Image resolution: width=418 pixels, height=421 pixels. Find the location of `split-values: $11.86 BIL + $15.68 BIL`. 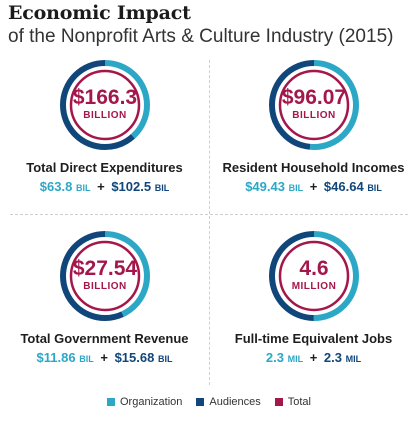

split-values: $11.86 BIL + $15.68 BIL is located at coordinates (104, 357).